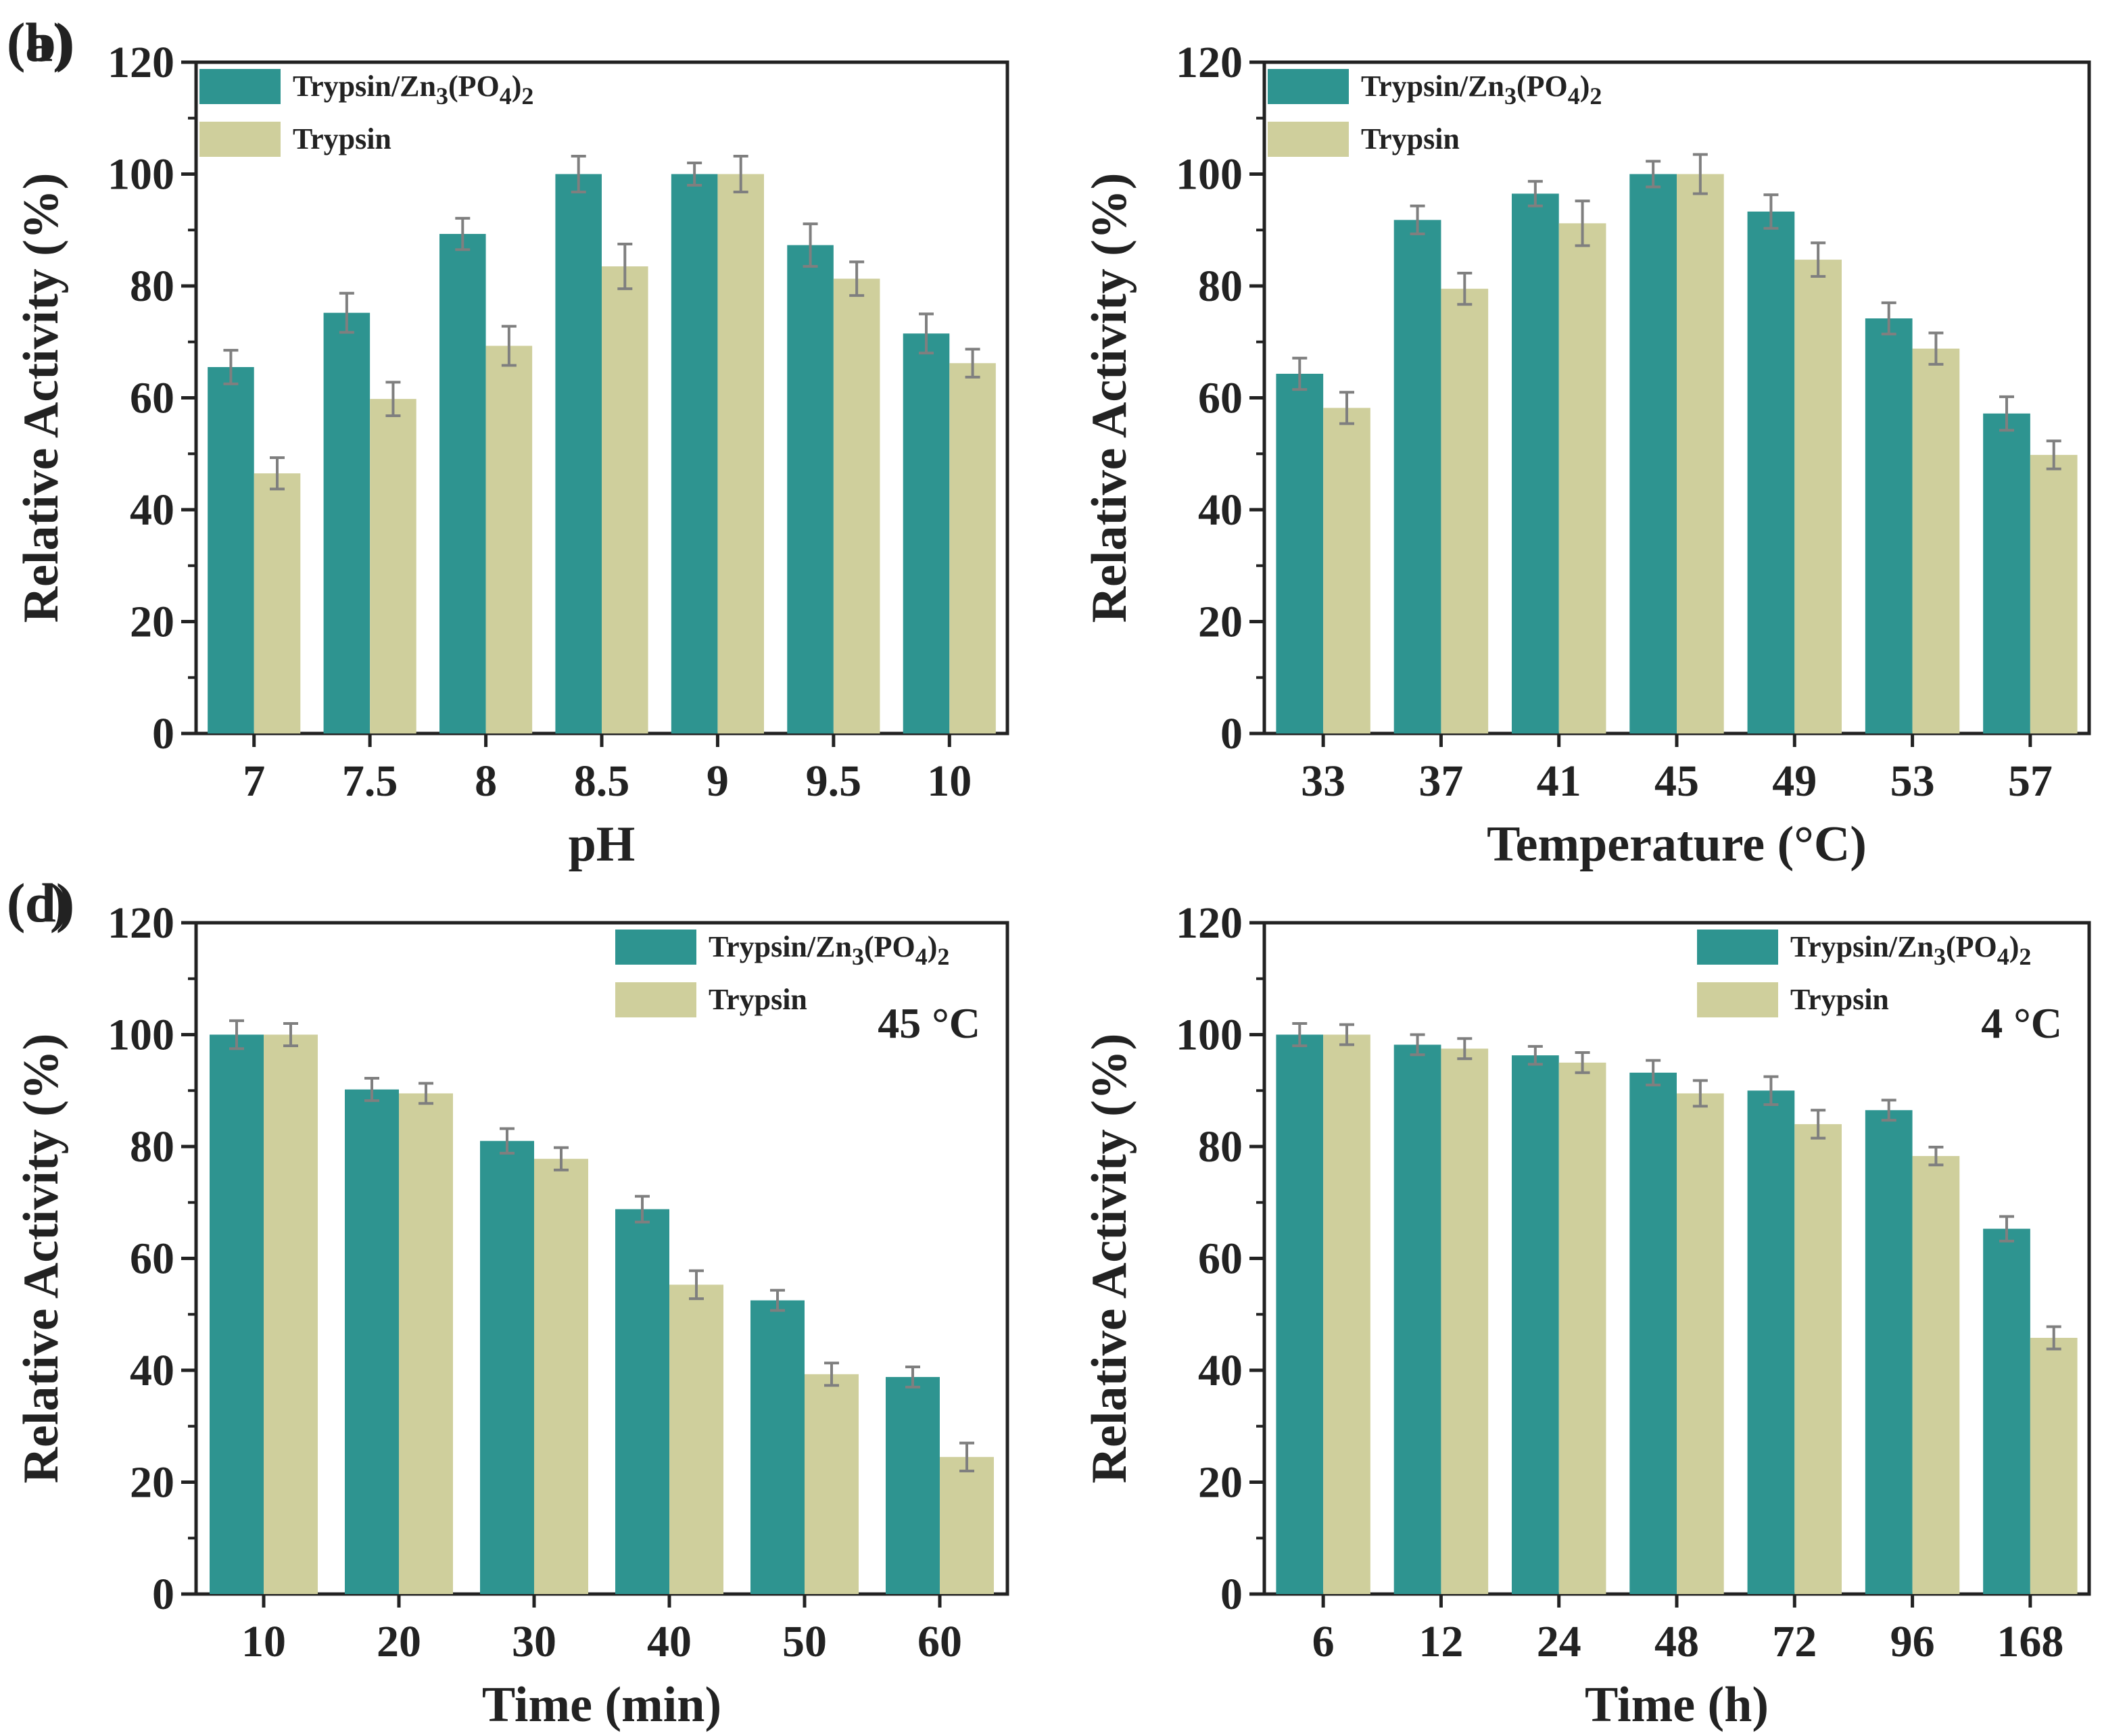 Image resolution: width=2102 pixels, height=1736 pixels. I want to click on x-tick-label: 10, so click(263, 1641).